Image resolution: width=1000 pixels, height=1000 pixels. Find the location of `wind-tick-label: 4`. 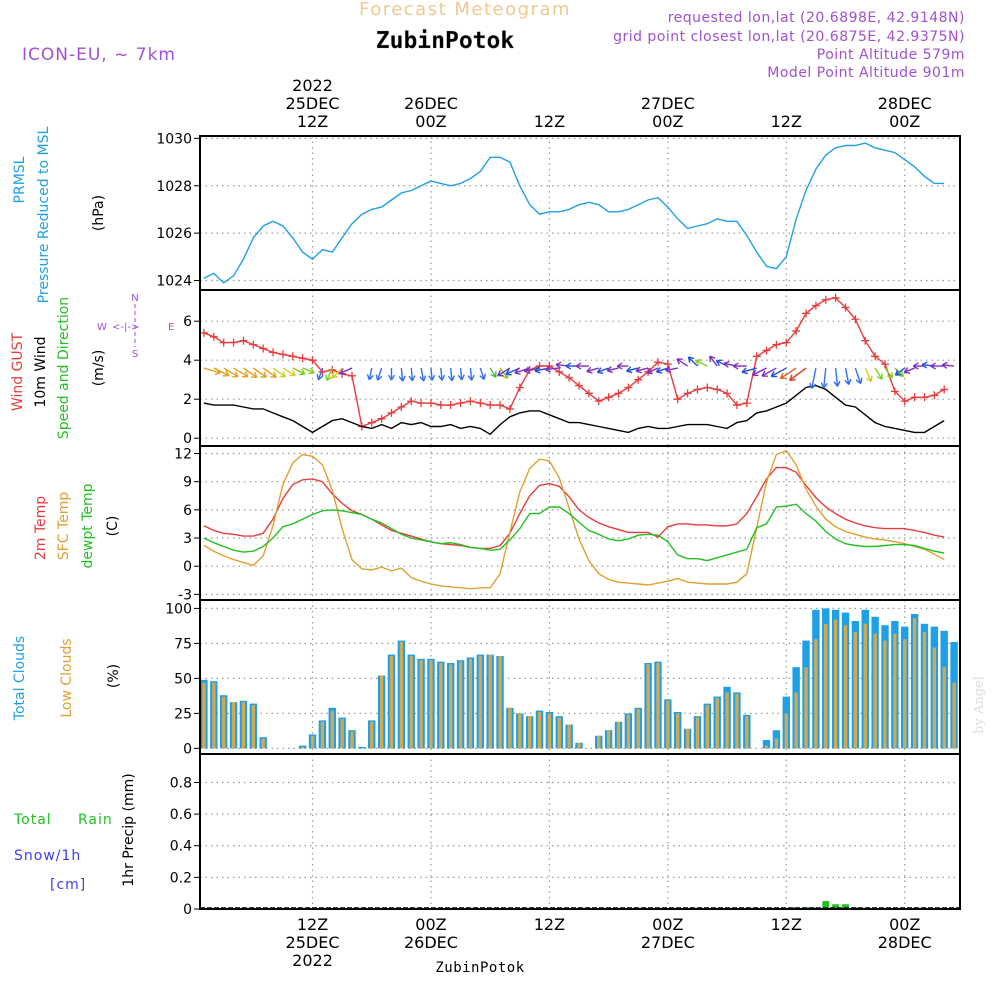

wind-tick-label: 4 is located at coordinates (187, 361).